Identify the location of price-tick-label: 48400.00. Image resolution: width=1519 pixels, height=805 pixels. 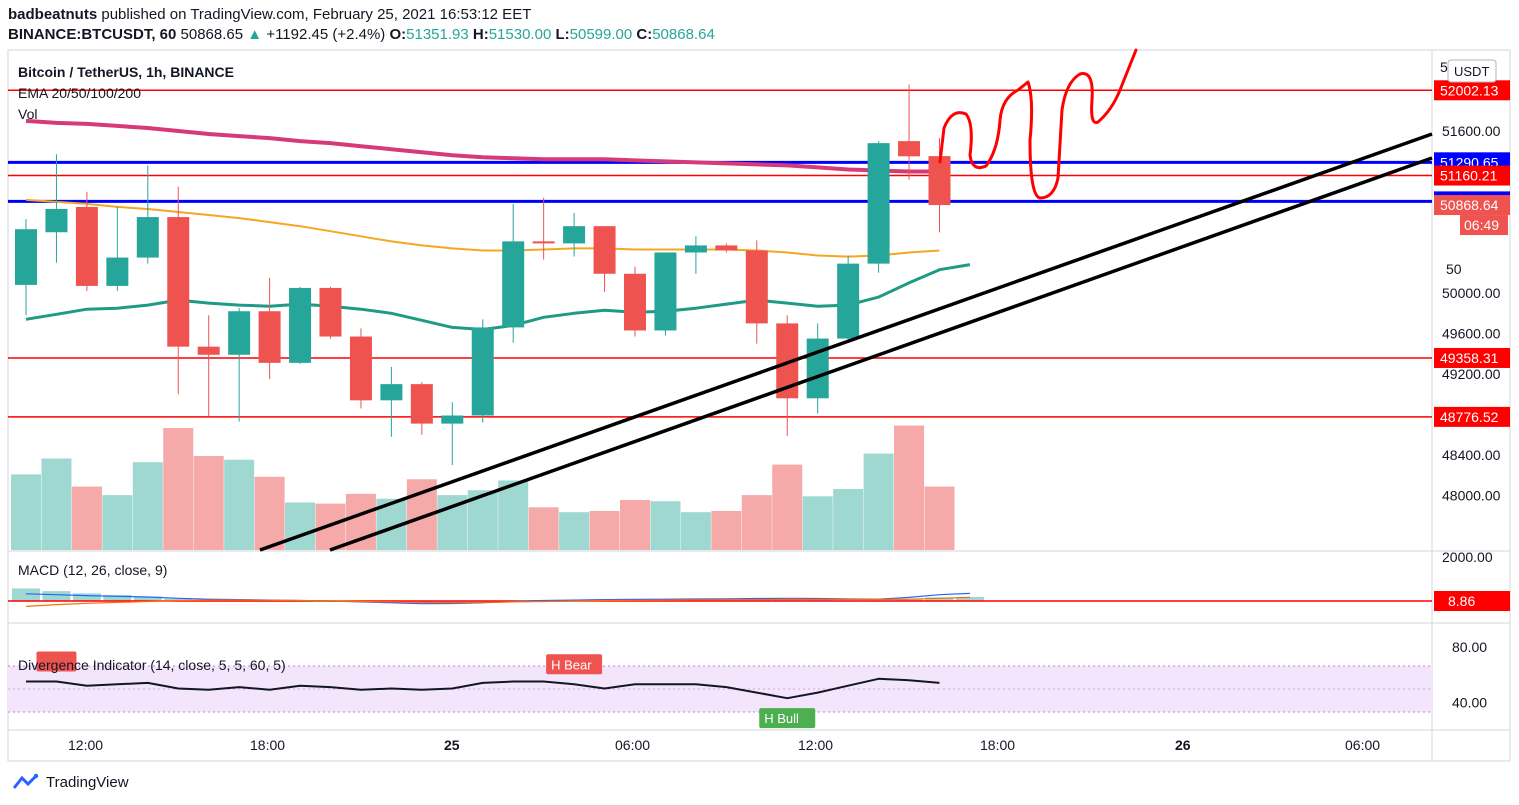
(1471, 455).